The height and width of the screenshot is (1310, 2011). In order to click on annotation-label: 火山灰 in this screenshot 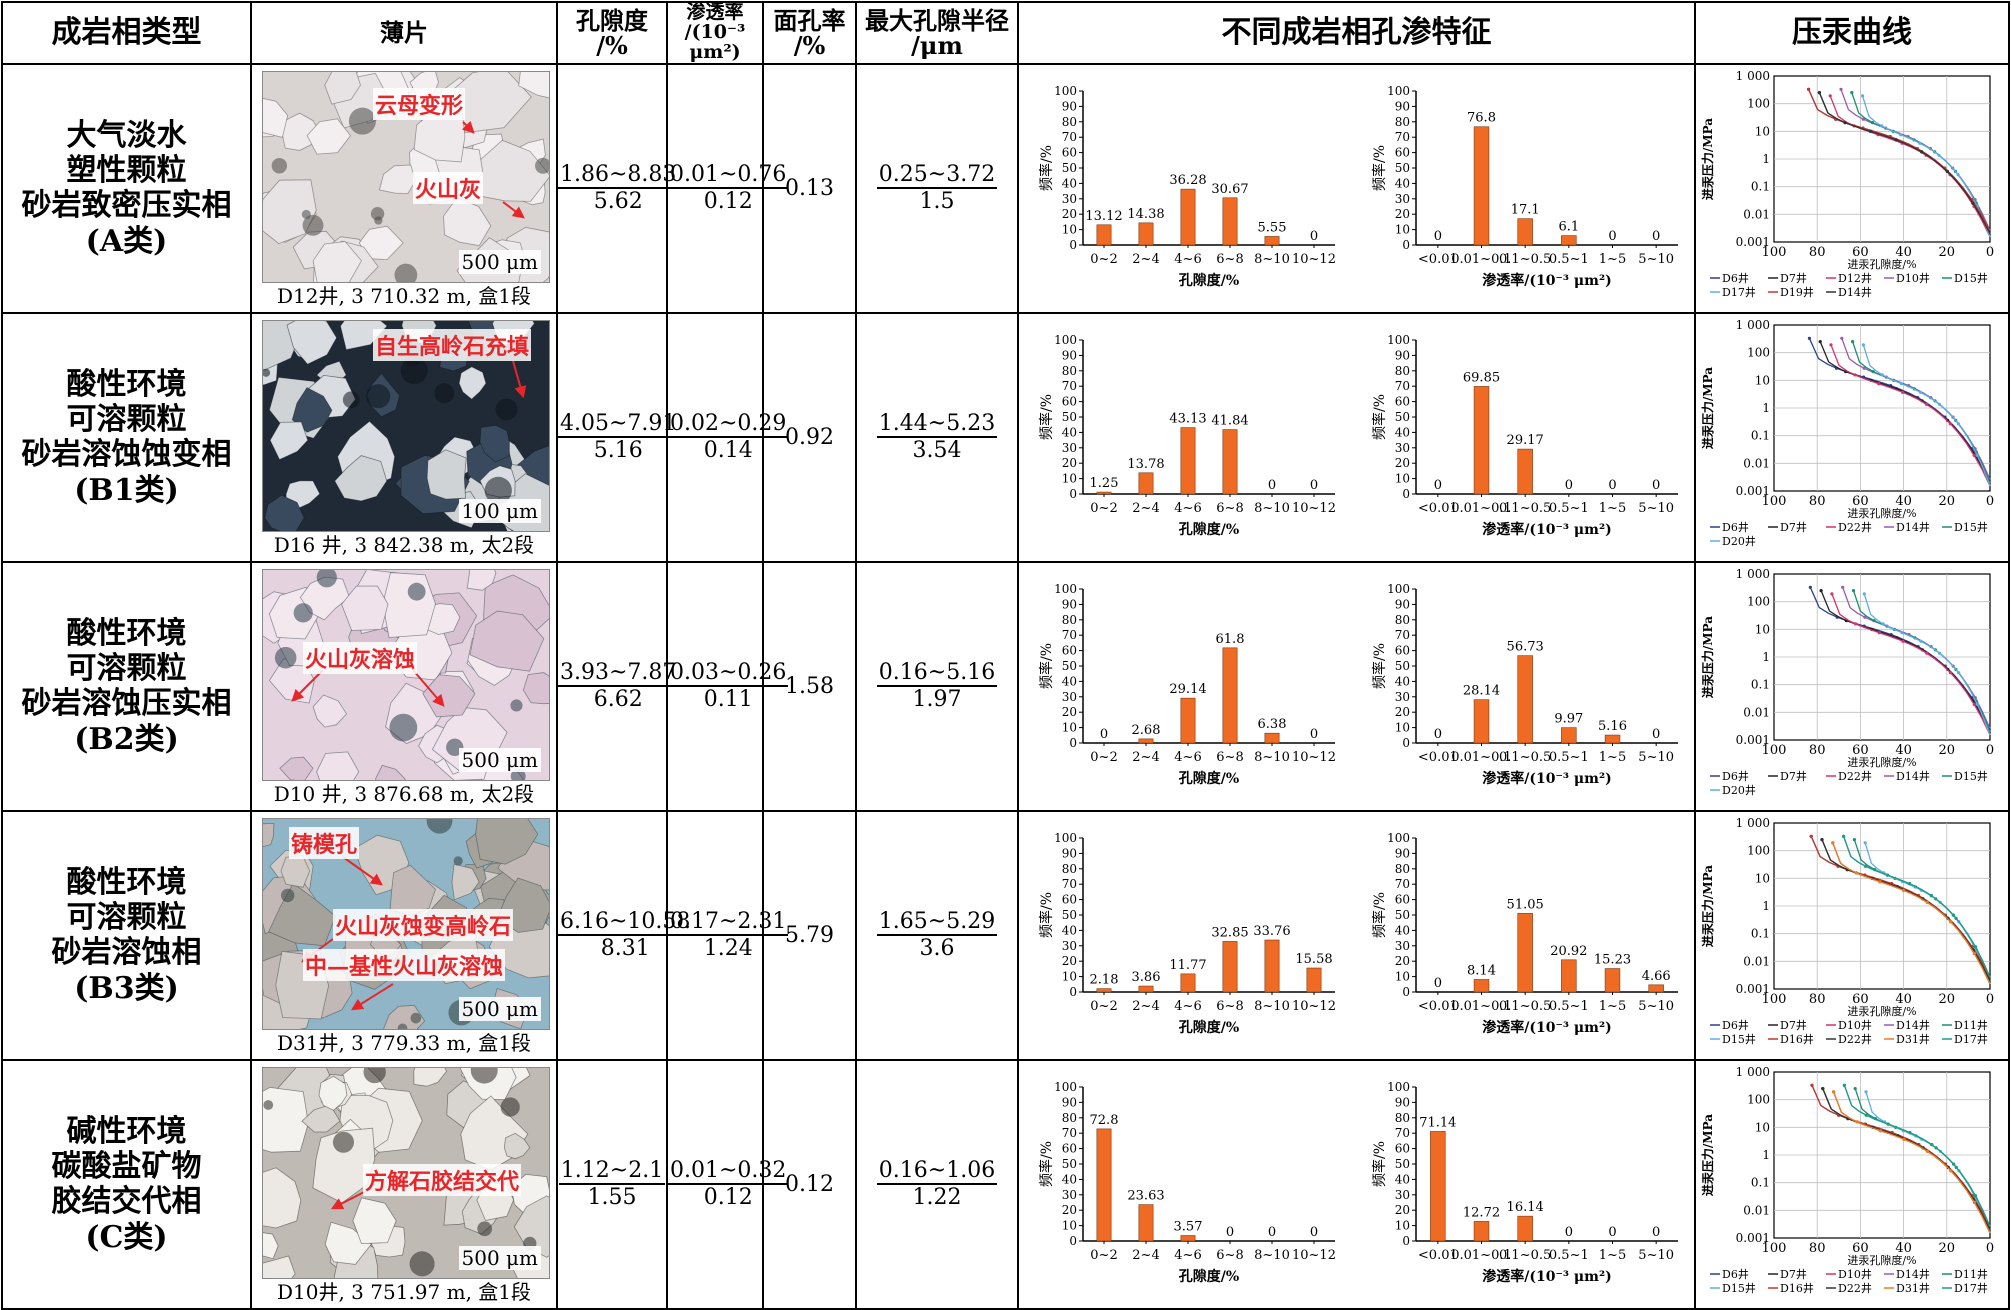, I will do `click(448, 187)`.